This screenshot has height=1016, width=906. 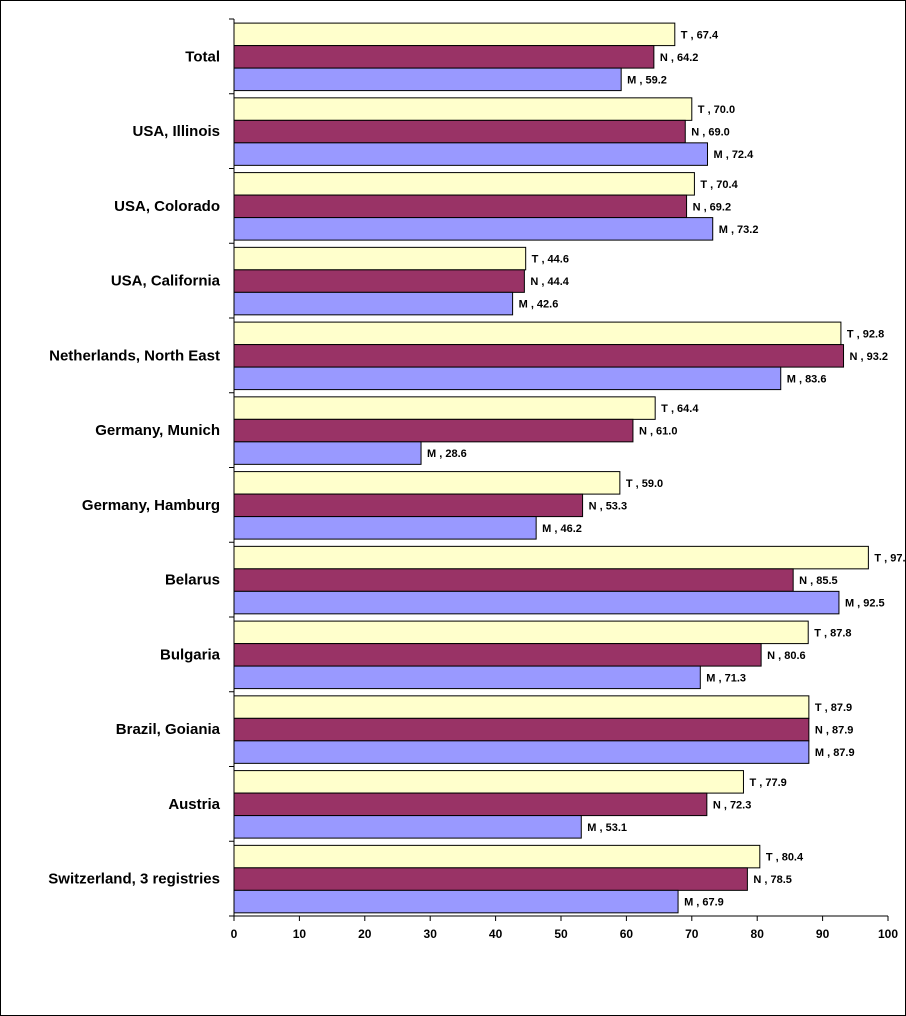 I want to click on data-label-t-usa-colorado: T , 70.4, so click(x=719, y=185).